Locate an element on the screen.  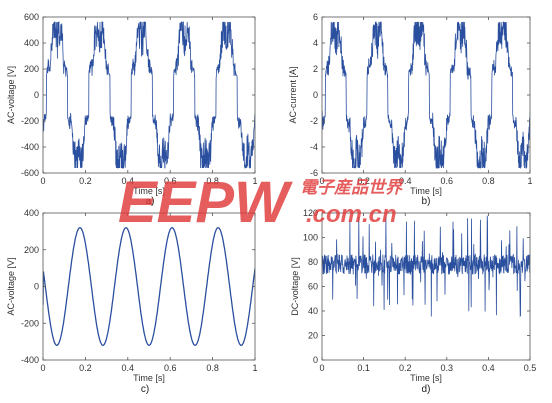
y-tick-label: 2 is located at coordinates (315, 69).